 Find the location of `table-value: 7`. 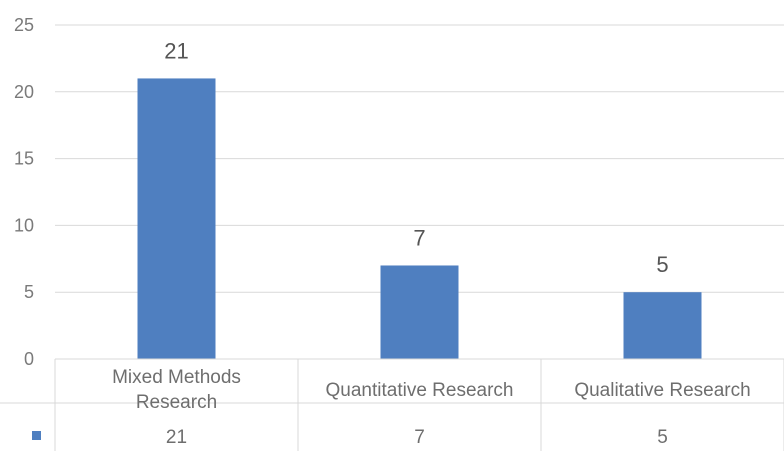

table-value: 7 is located at coordinates (419, 437).